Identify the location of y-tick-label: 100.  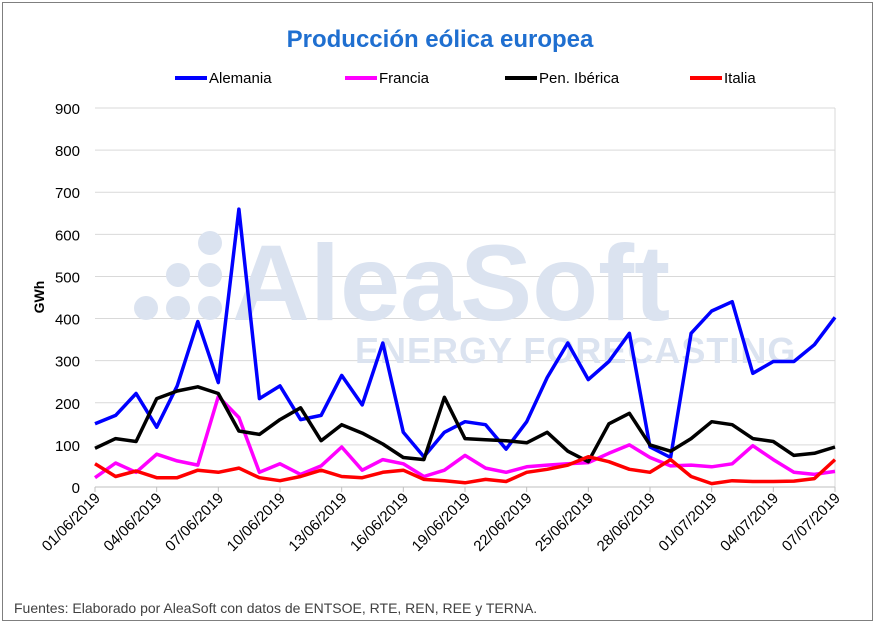
(67, 446).